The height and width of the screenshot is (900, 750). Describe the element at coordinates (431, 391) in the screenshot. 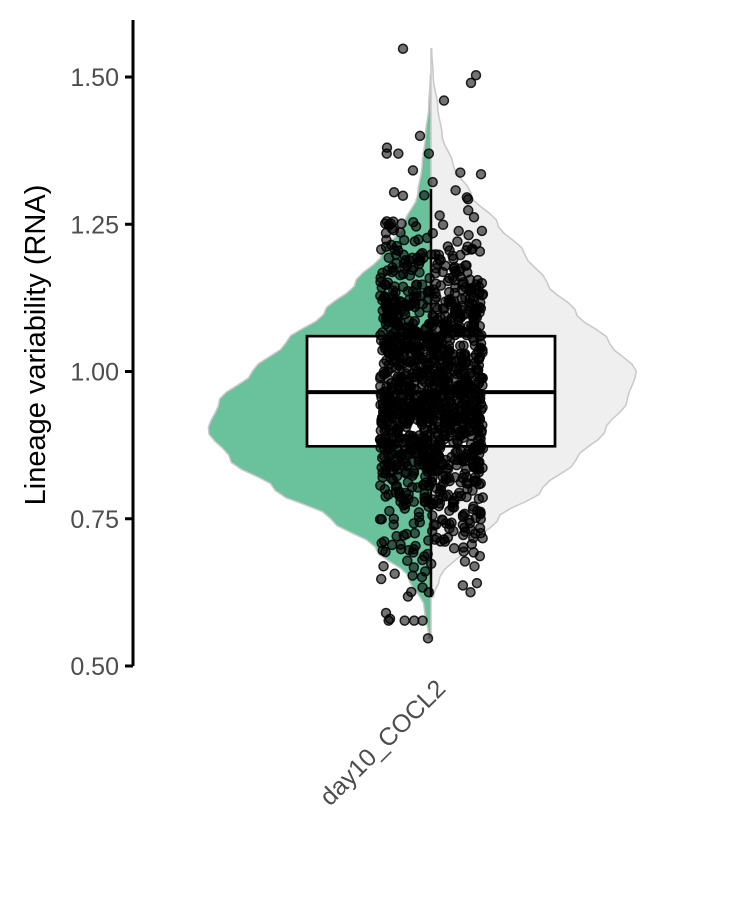

I see `box-outline` at that location.